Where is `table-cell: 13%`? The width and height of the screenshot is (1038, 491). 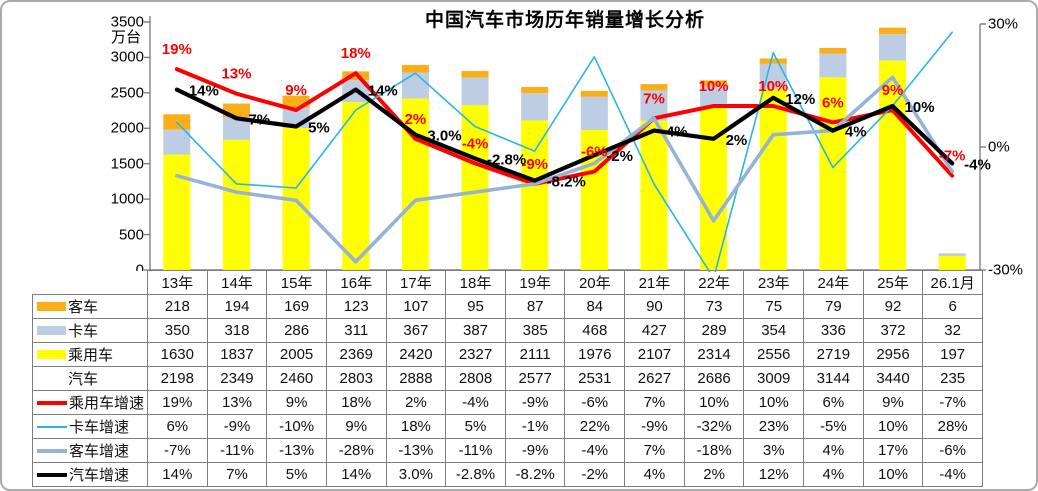 table-cell: 13% is located at coordinates (237, 402).